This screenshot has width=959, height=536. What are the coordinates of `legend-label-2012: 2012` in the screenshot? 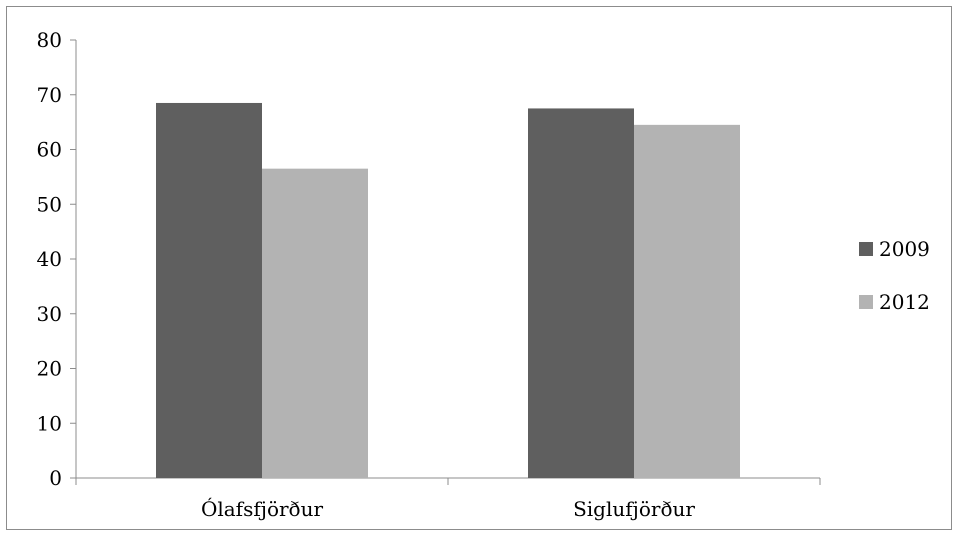 It's located at (904, 302).